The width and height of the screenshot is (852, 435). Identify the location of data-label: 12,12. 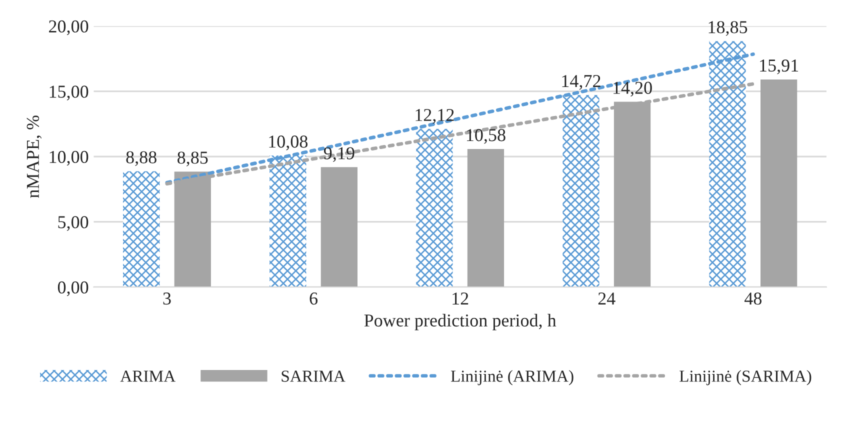
(435, 116).